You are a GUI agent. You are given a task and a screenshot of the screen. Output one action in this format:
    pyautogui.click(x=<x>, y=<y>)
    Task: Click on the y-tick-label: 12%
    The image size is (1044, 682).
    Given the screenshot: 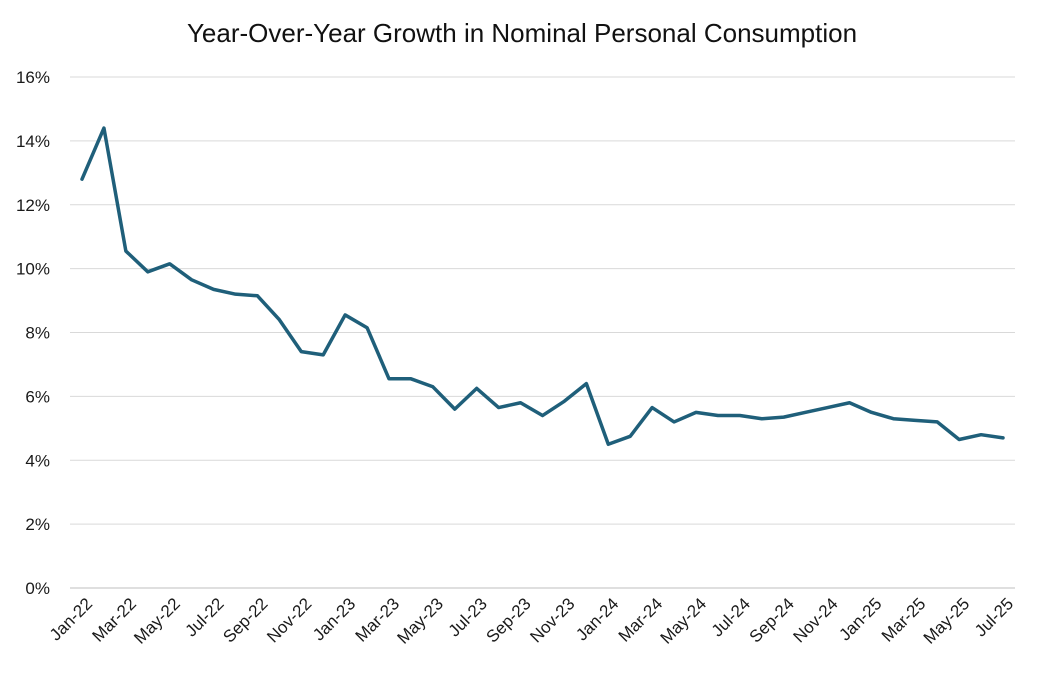 What is the action you would take?
    pyautogui.click(x=33, y=205)
    